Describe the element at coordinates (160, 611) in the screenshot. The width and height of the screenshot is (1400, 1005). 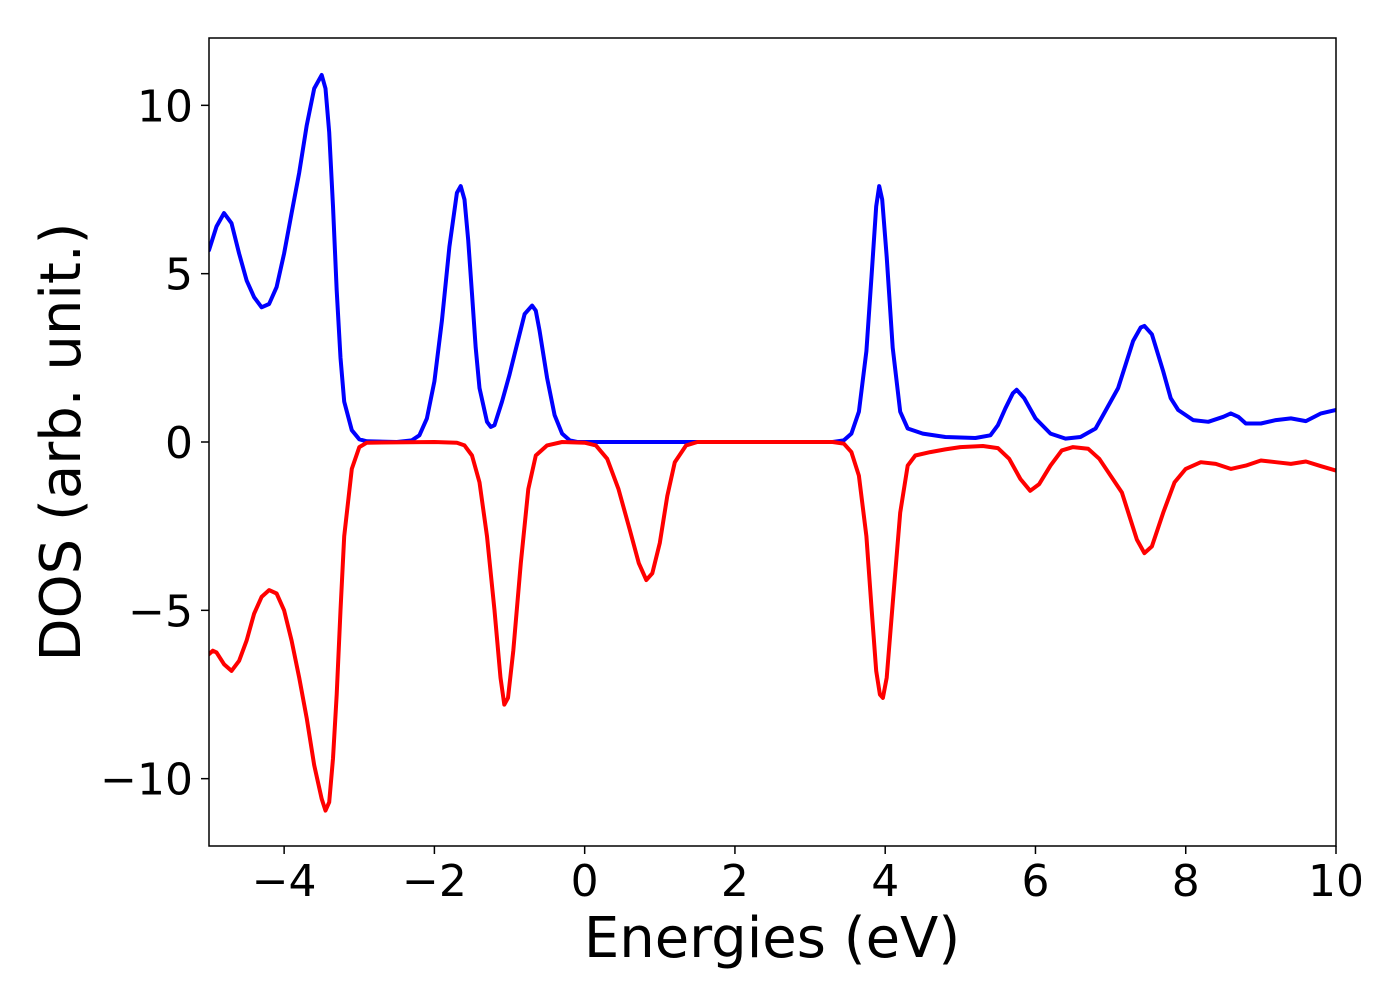
I see `y-tick-label: −5` at that location.